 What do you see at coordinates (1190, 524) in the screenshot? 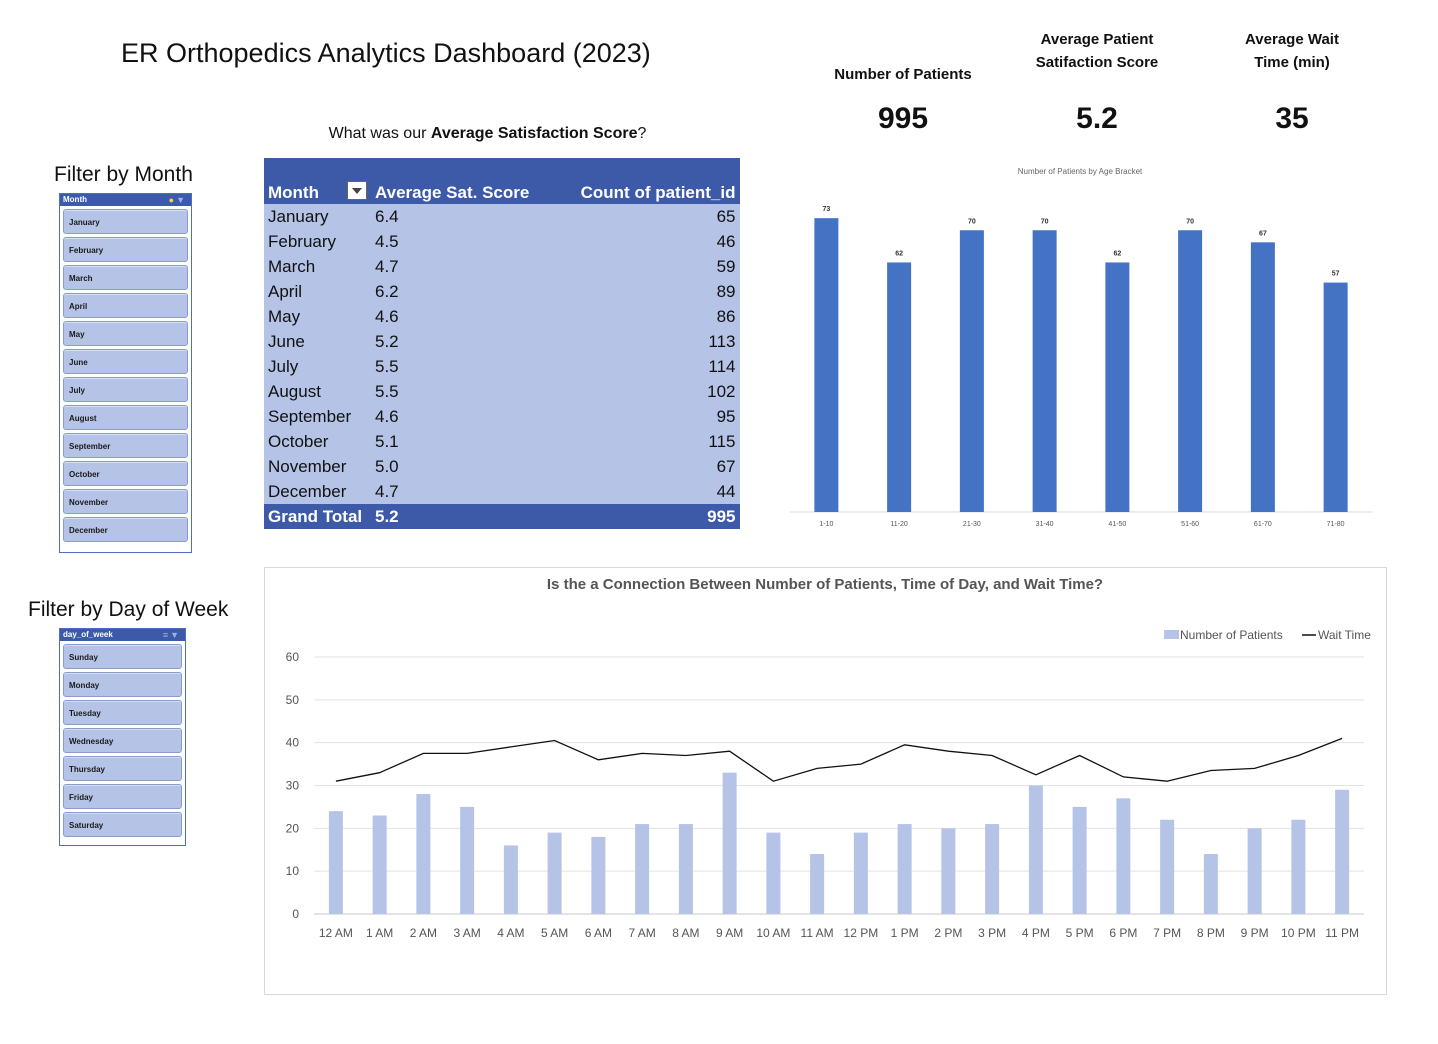
I see `age-x-tick-label: 51-60` at bounding box center [1190, 524].